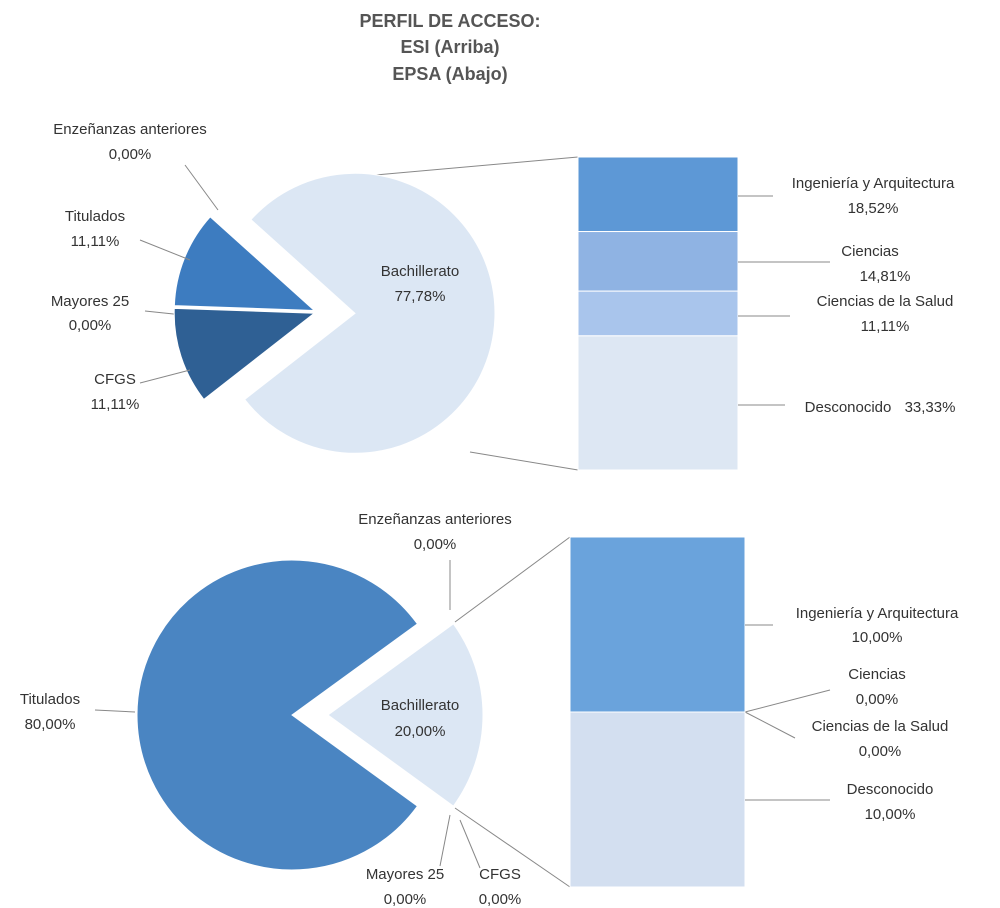 The height and width of the screenshot is (908, 1000). What do you see at coordinates (449, 47) in the screenshot?
I see `chart-title: ESI (Arriba)` at bounding box center [449, 47].